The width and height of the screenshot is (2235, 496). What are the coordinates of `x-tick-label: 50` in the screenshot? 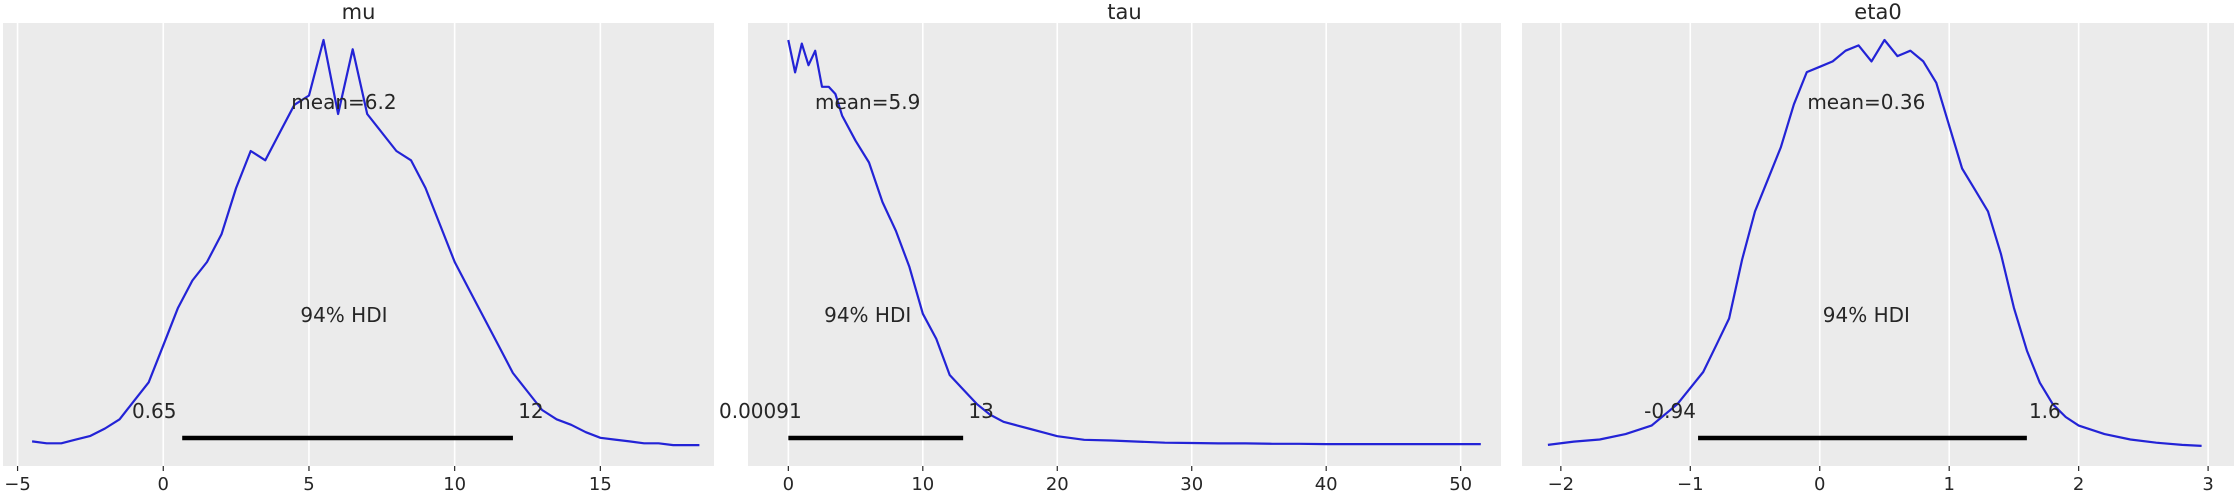 It's located at (1460, 484).